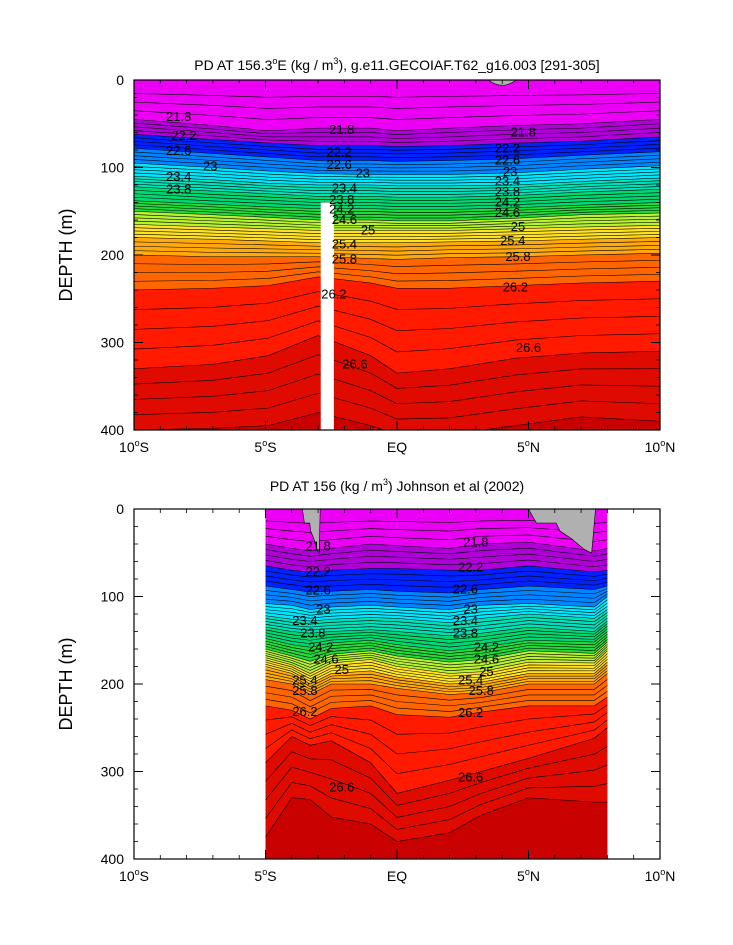 The height and width of the screenshot is (945, 733). Describe the element at coordinates (436, 557) in the screenshot. I see `fill-band-21.8` at that location.